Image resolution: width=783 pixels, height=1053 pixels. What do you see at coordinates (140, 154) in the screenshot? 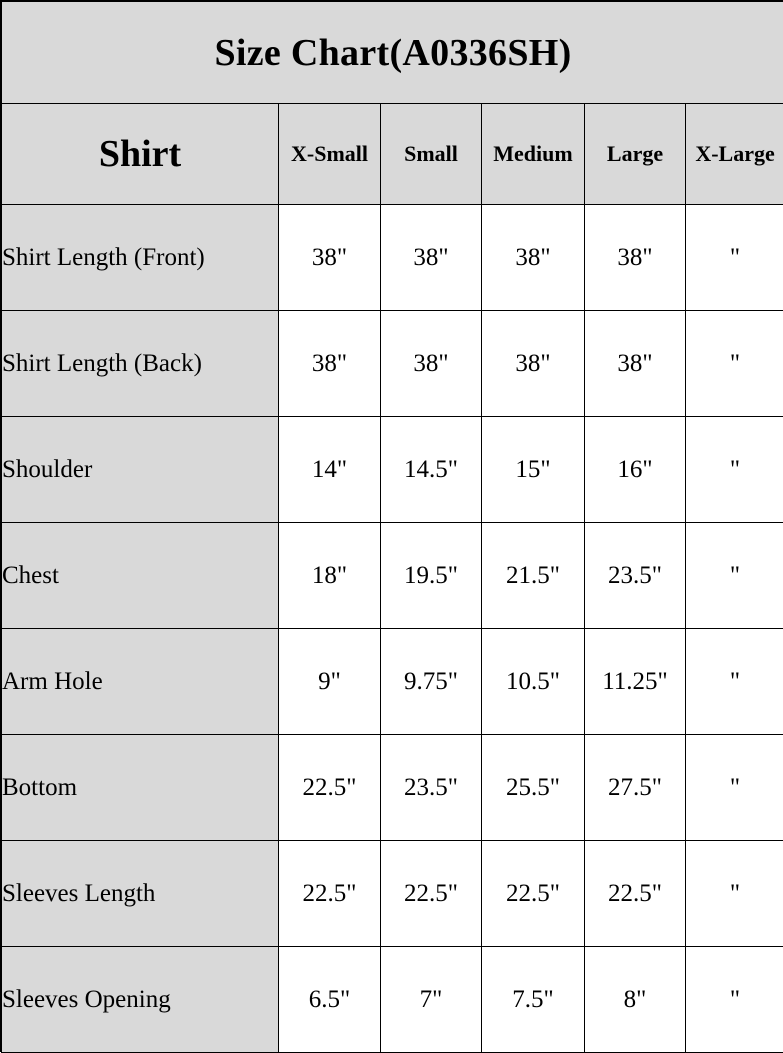
I see `garment-type-label: Shirt` at bounding box center [140, 154].